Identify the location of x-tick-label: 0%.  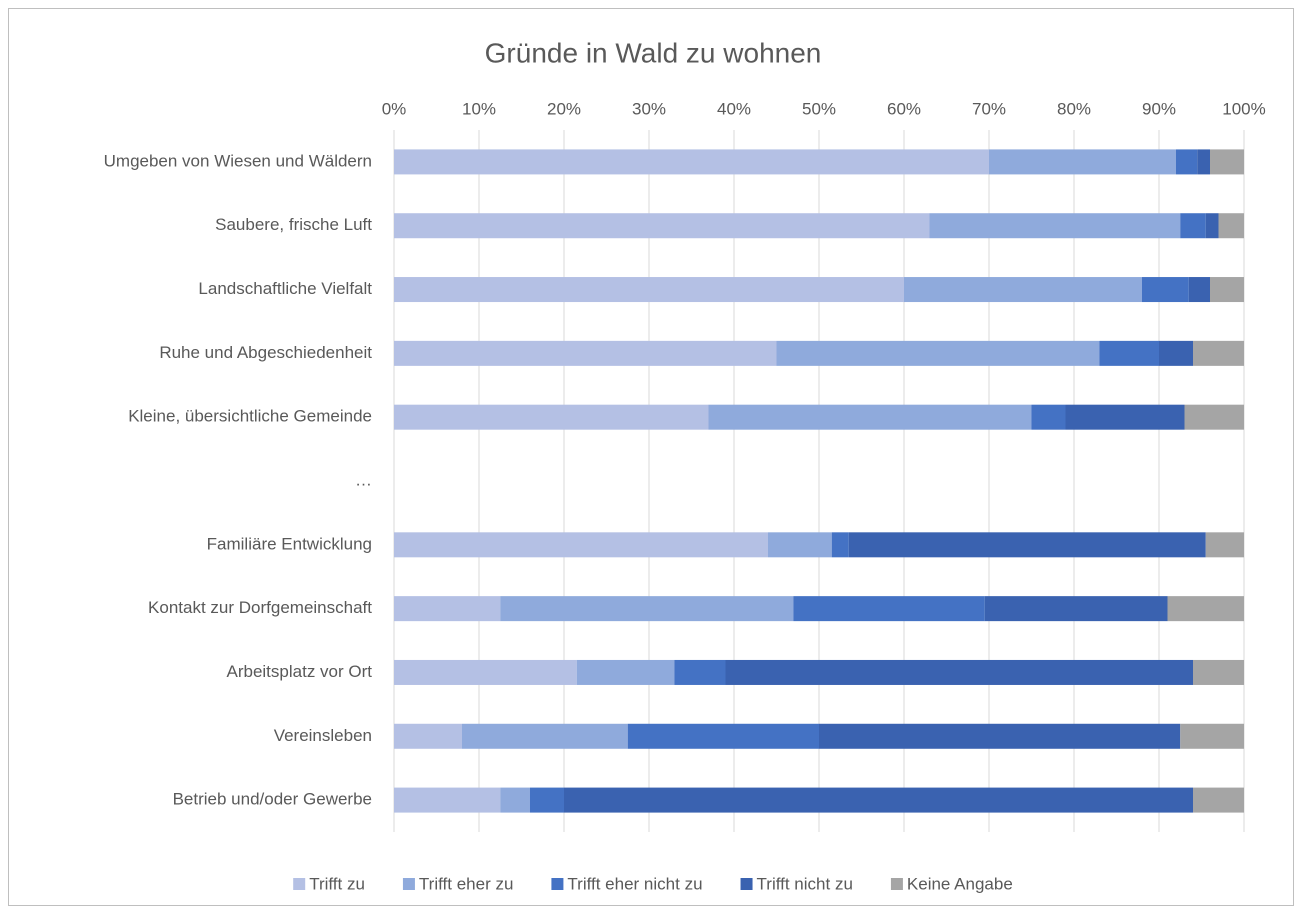
(394, 108).